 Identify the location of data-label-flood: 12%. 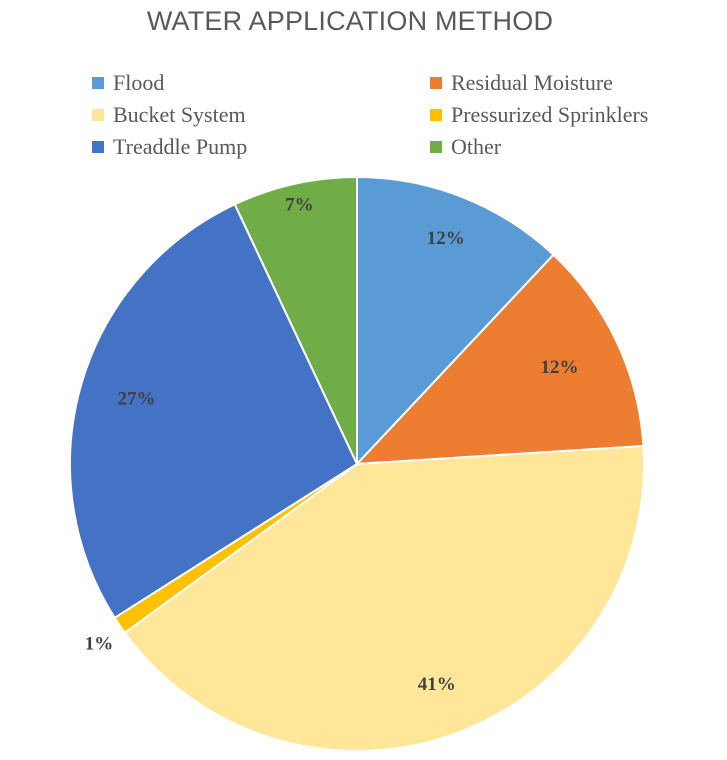
(446, 238).